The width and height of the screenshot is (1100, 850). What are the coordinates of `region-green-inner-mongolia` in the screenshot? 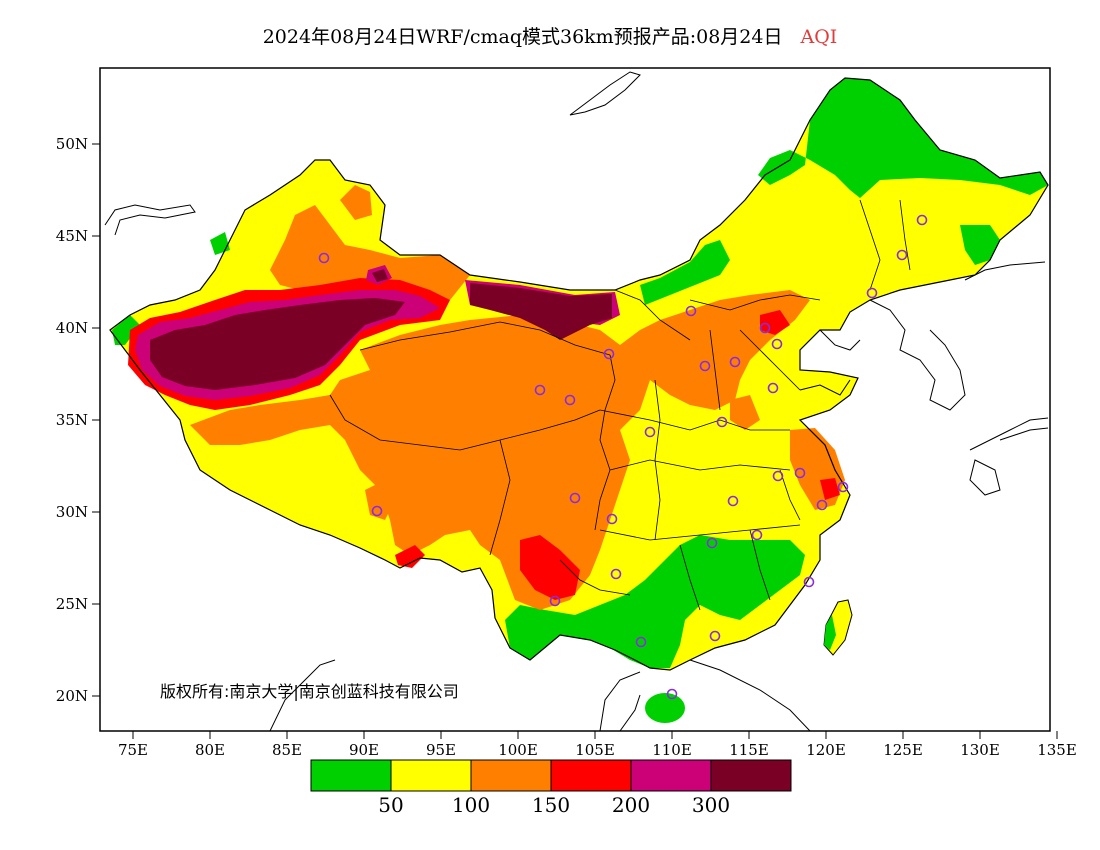 It's located at (685, 272).